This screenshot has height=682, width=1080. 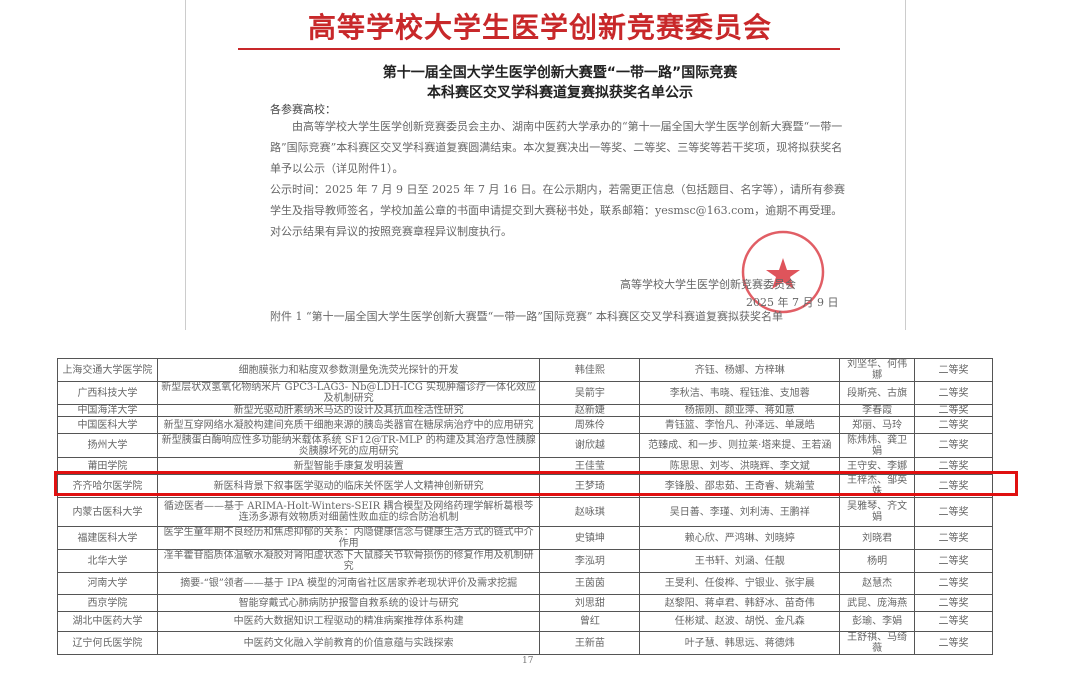 What do you see at coordinates (590, 603) in the screenshot?
I see `cell-leader: 刘思甜` at bounding box center [590, 603].